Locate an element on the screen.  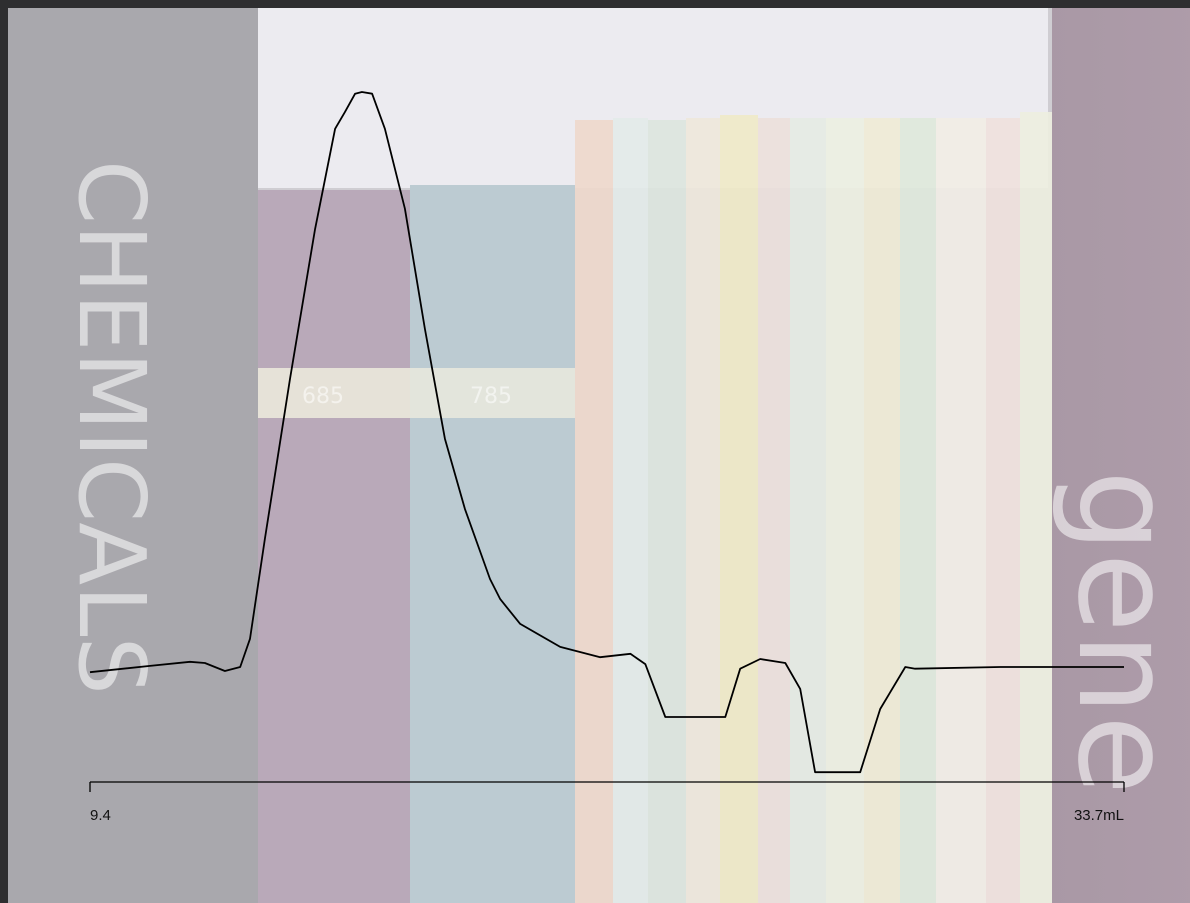
bg-text: 685 is located at coordinates (323, 396).